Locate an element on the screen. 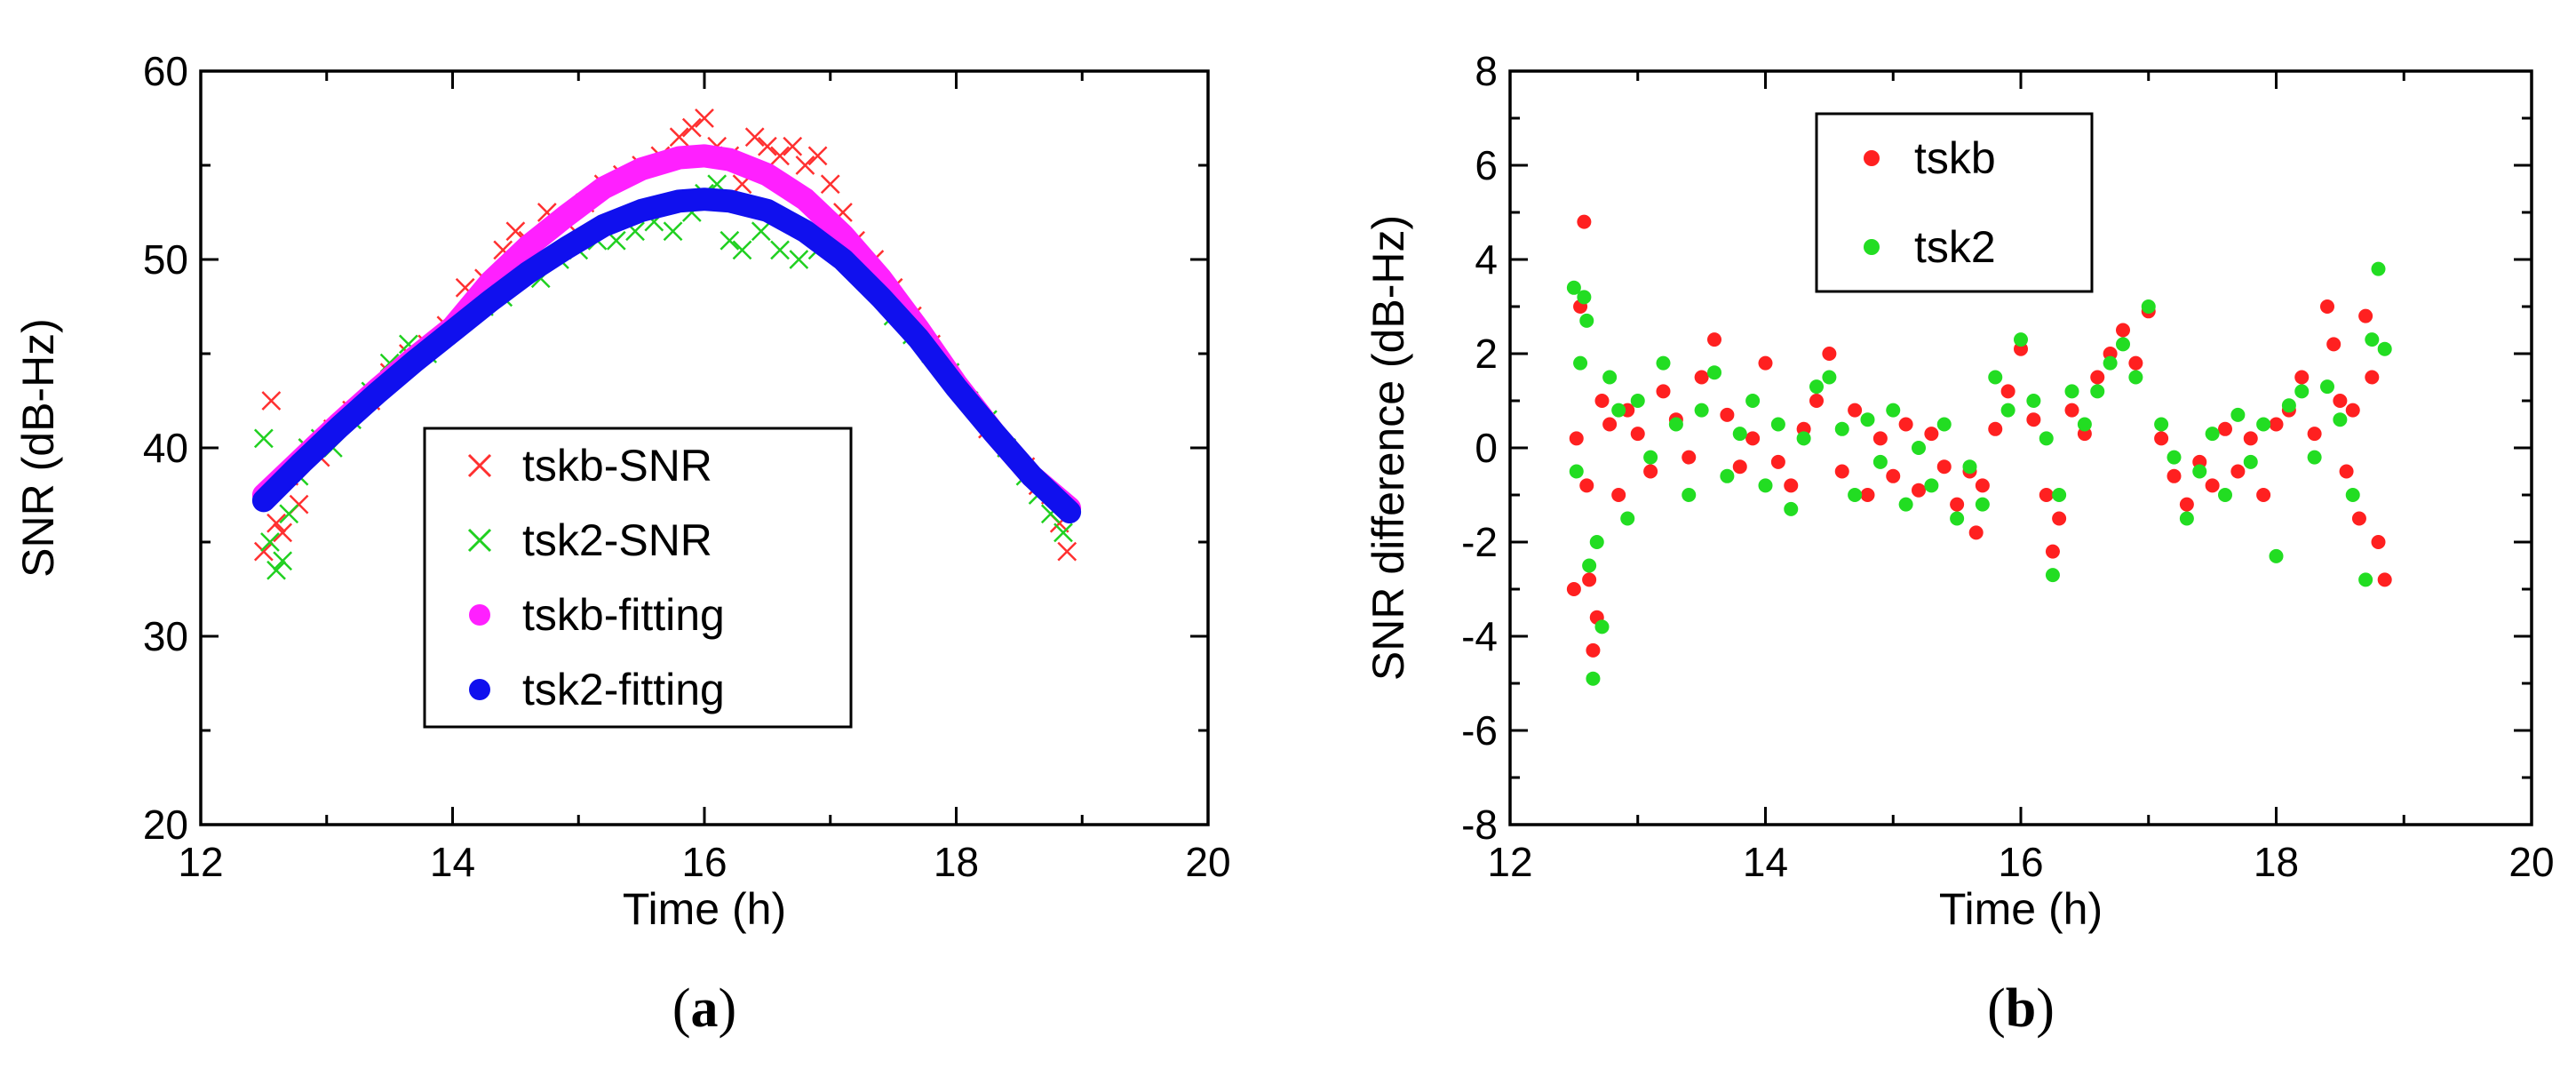  plot-area-a is located at coordinates (666, 344).